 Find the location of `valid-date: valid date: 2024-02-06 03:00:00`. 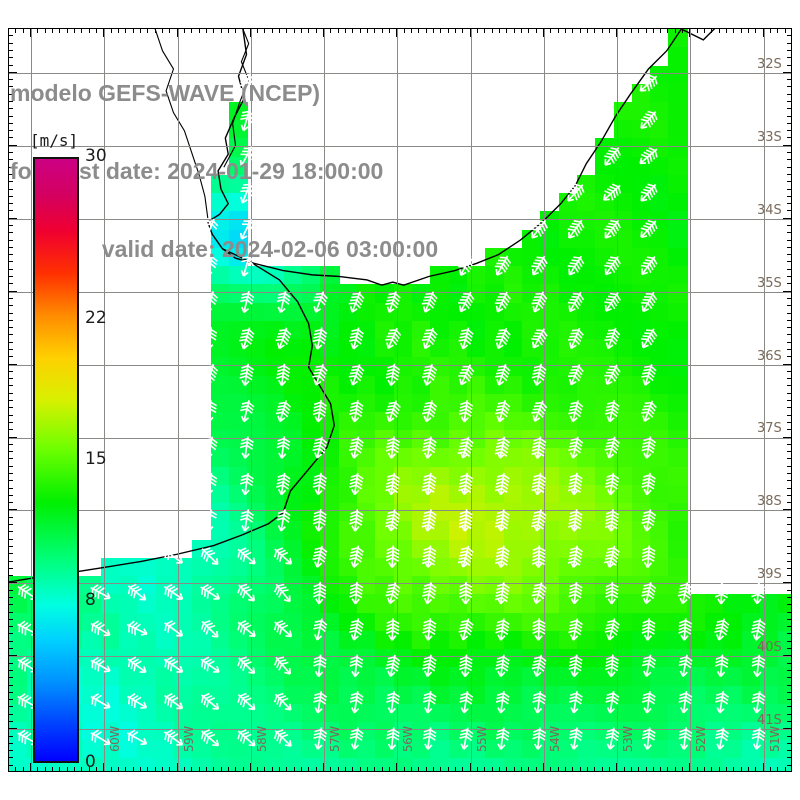

valid-date: valid date: 2024-02-06 03:00:00 is located at coordinates (270, 249).